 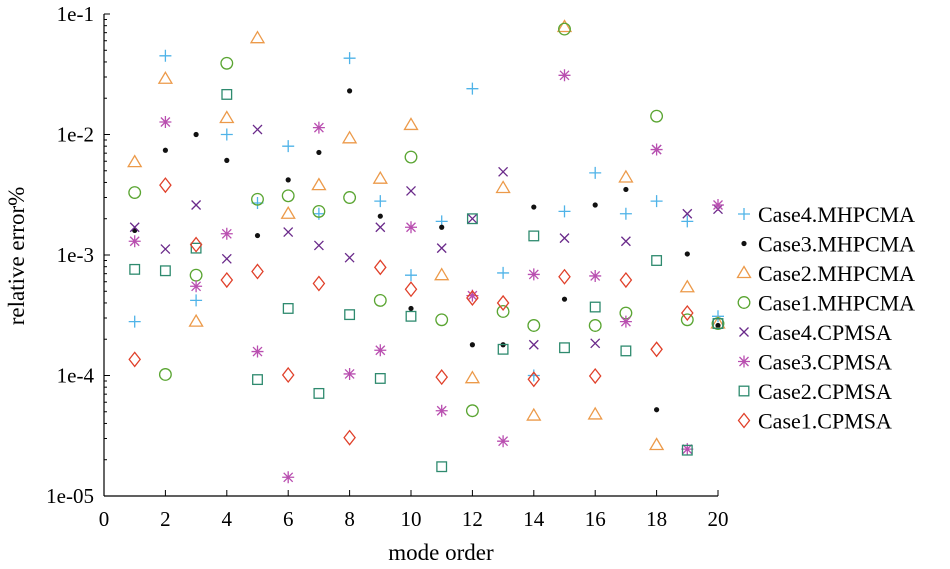 I want to click on x-tick-label: 4, so click(x=227, y=519).